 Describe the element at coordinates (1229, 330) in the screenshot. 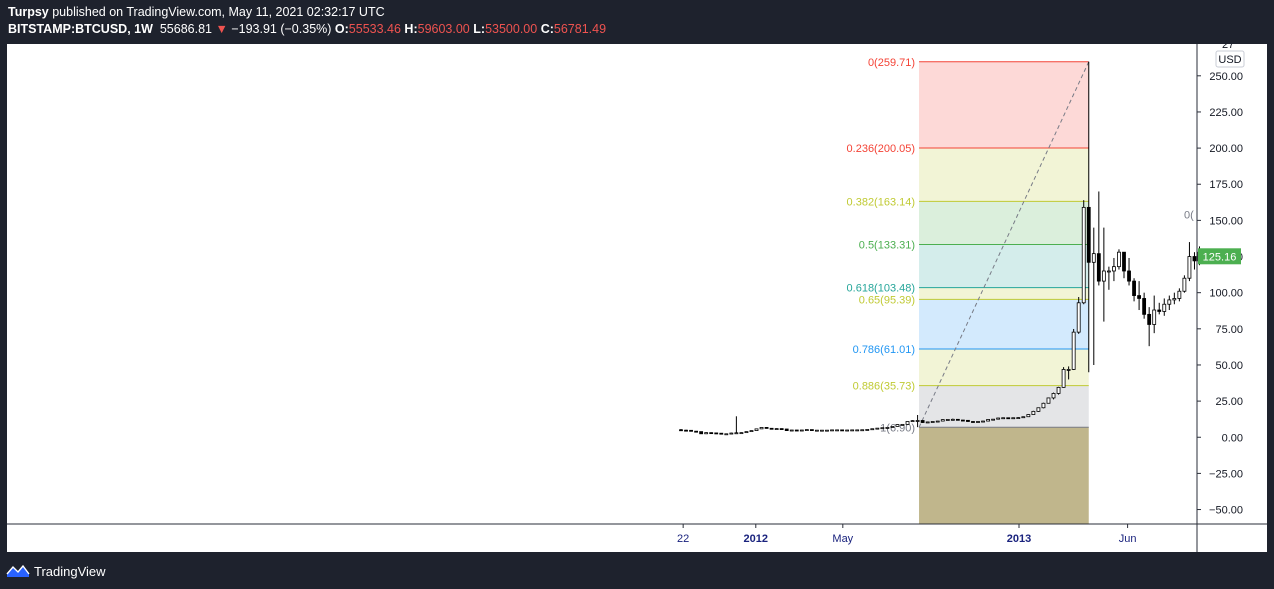

I see `y-tick-label: 75.00` at that location.